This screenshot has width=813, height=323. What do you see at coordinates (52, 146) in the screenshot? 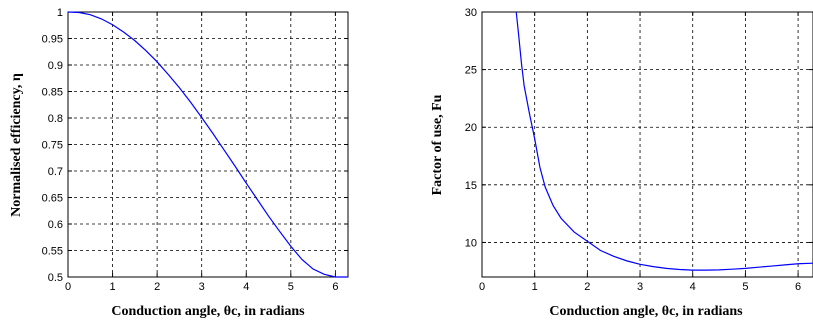
I see `y-tick-label: 0.75` at bounding box center [52, 146].